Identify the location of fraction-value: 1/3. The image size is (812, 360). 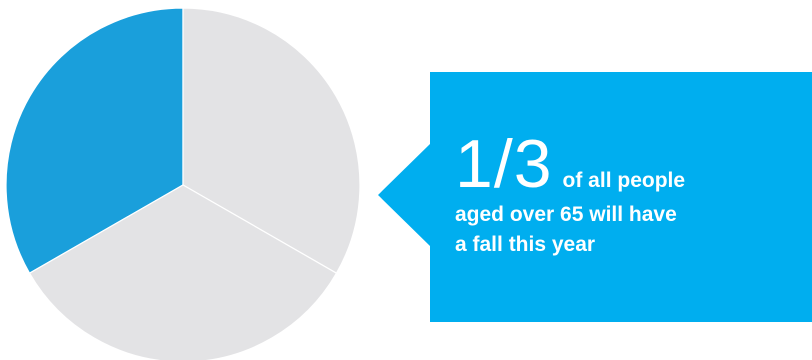
(504, 164).